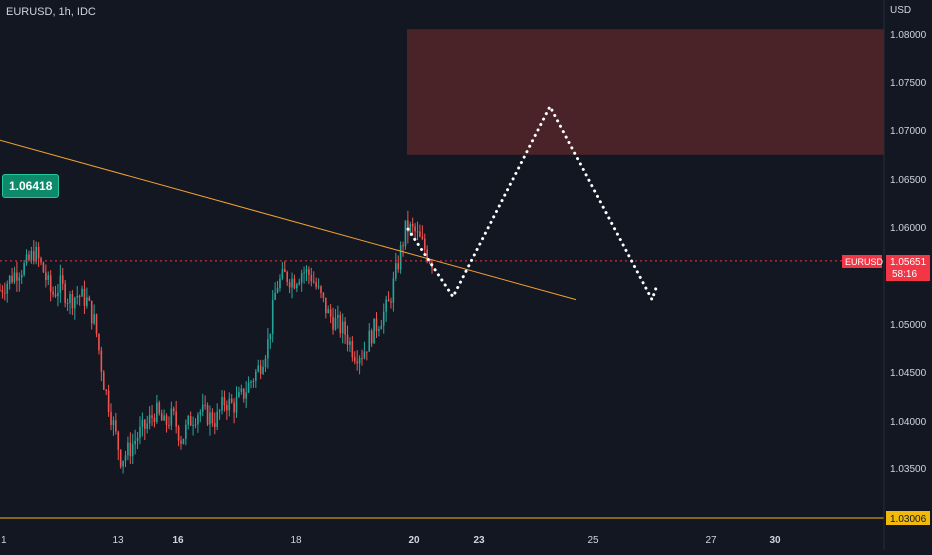  I want to click on x-tick-label: 18, so click(296, 540).